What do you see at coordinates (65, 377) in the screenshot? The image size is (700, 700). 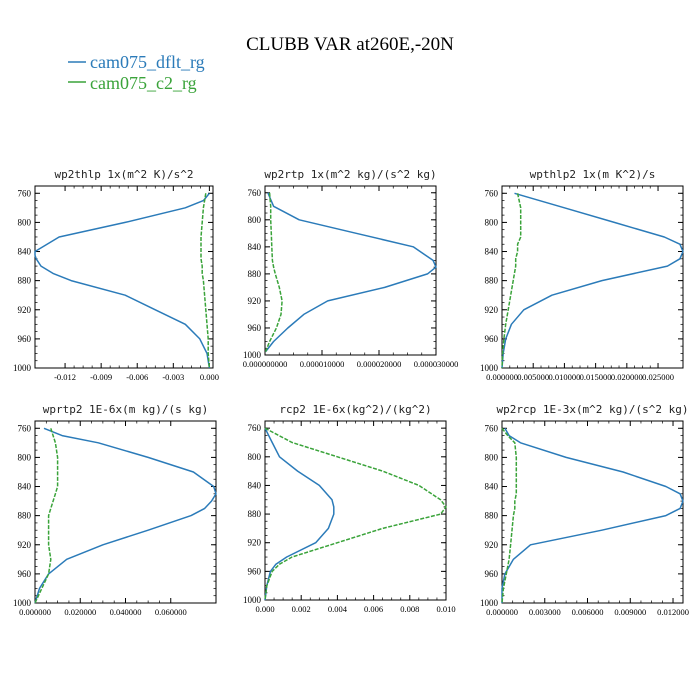 I see `x-tick-label: -0.012` at bounding box center [65, 377].